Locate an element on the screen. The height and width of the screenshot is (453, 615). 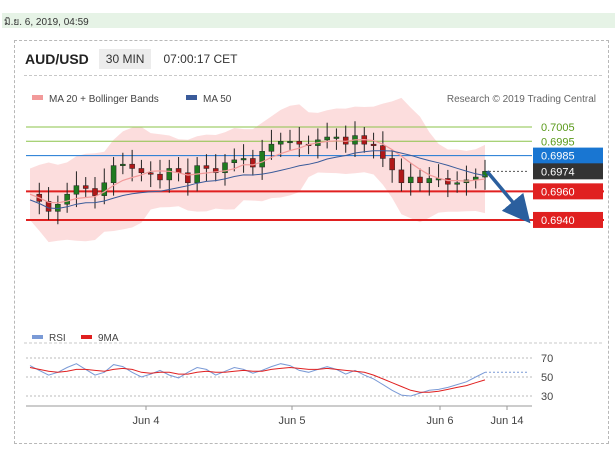
rsi-tick-30: 30 is located at coordinates (547, 397).